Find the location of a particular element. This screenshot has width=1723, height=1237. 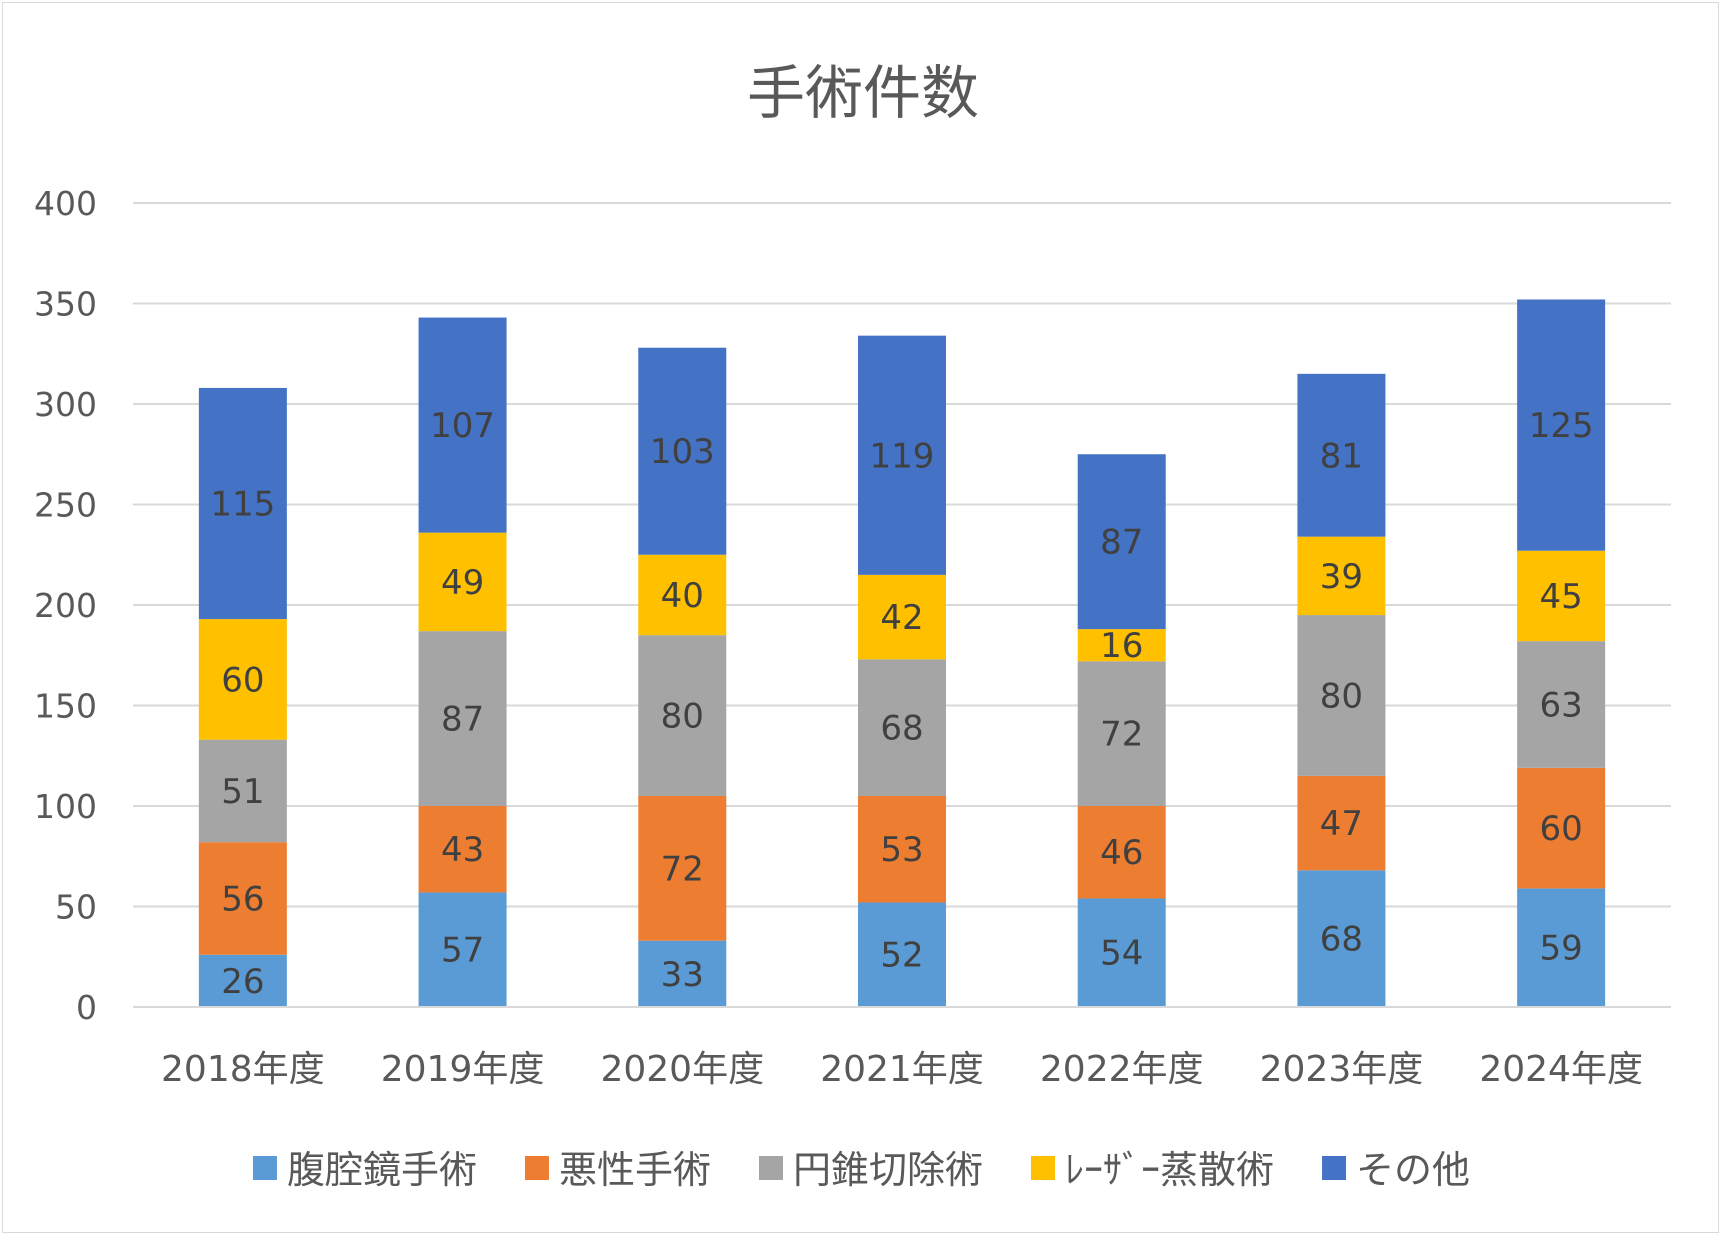

data-label: 33 is located at coordinates (682, 975).